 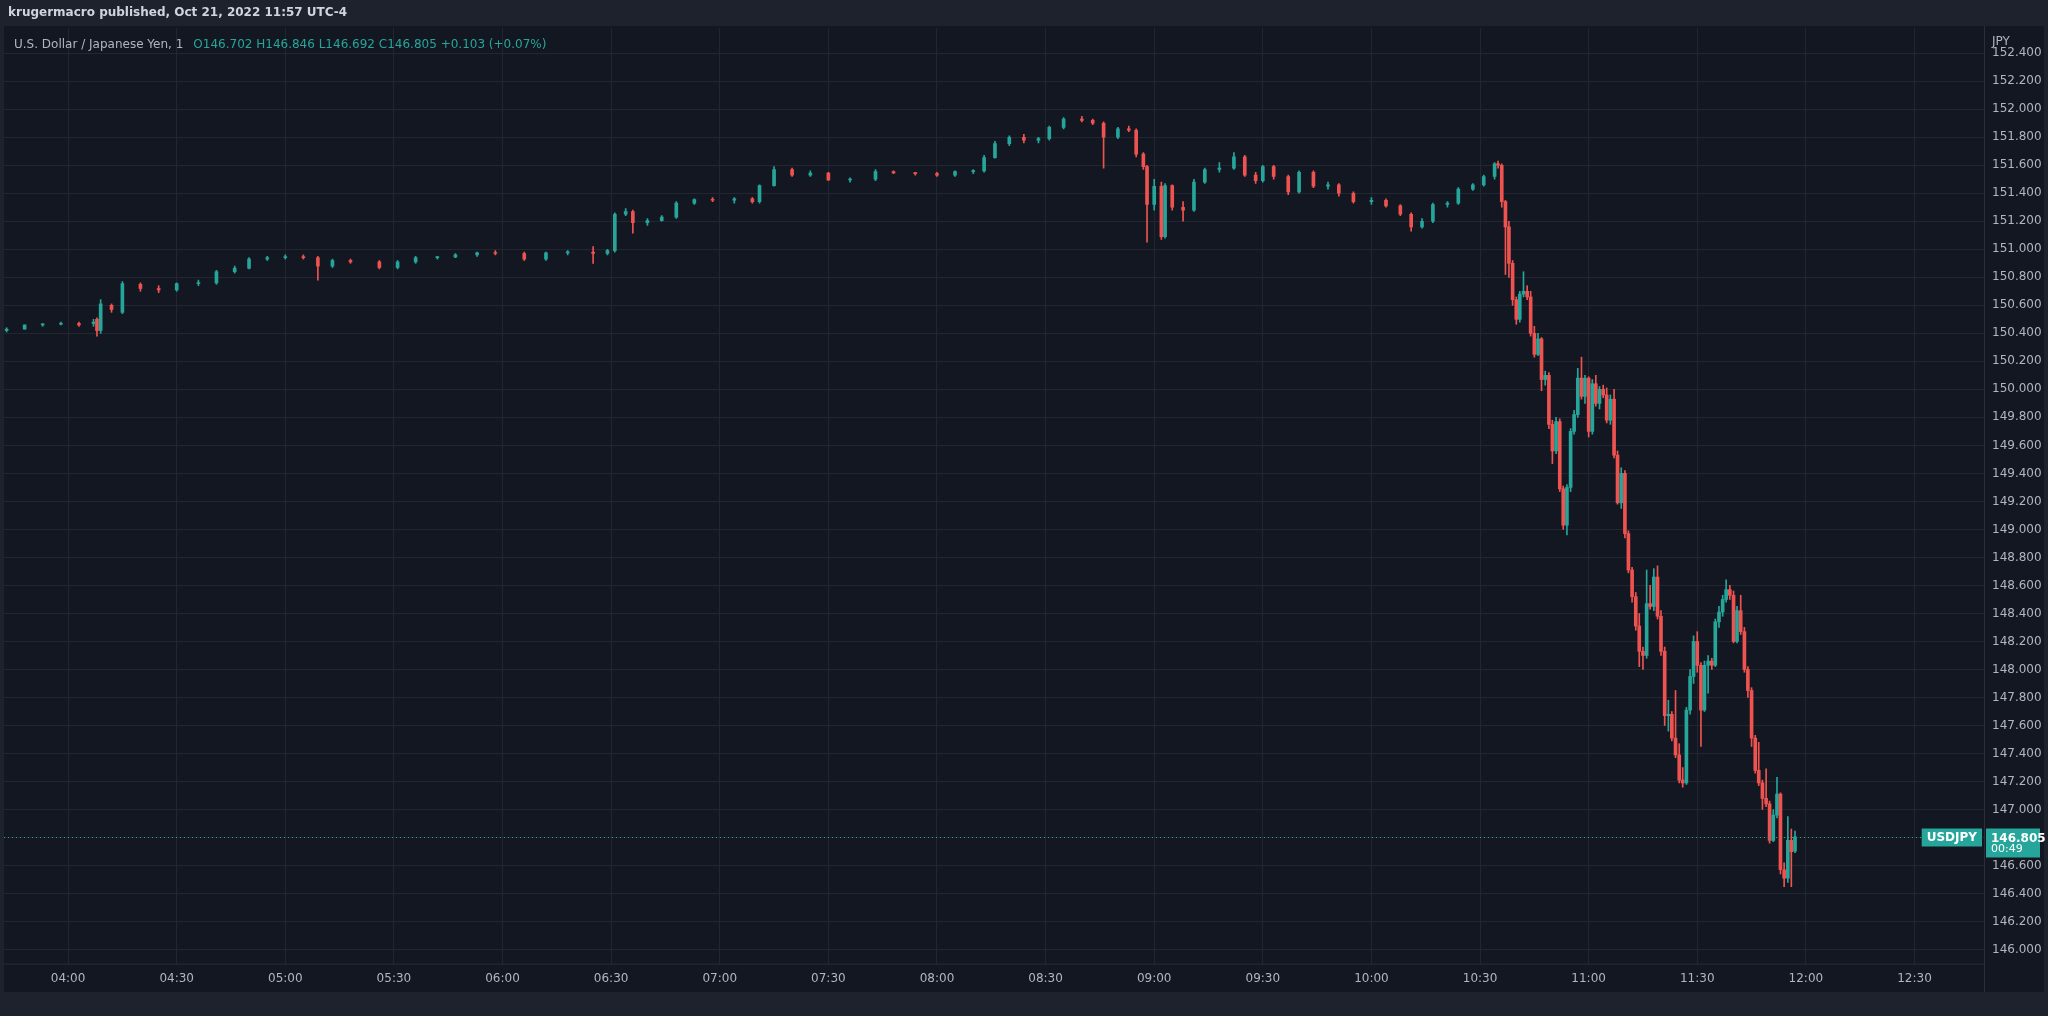 I want to click on y-tick-label: 147.000, so click(x=2017, y=808).